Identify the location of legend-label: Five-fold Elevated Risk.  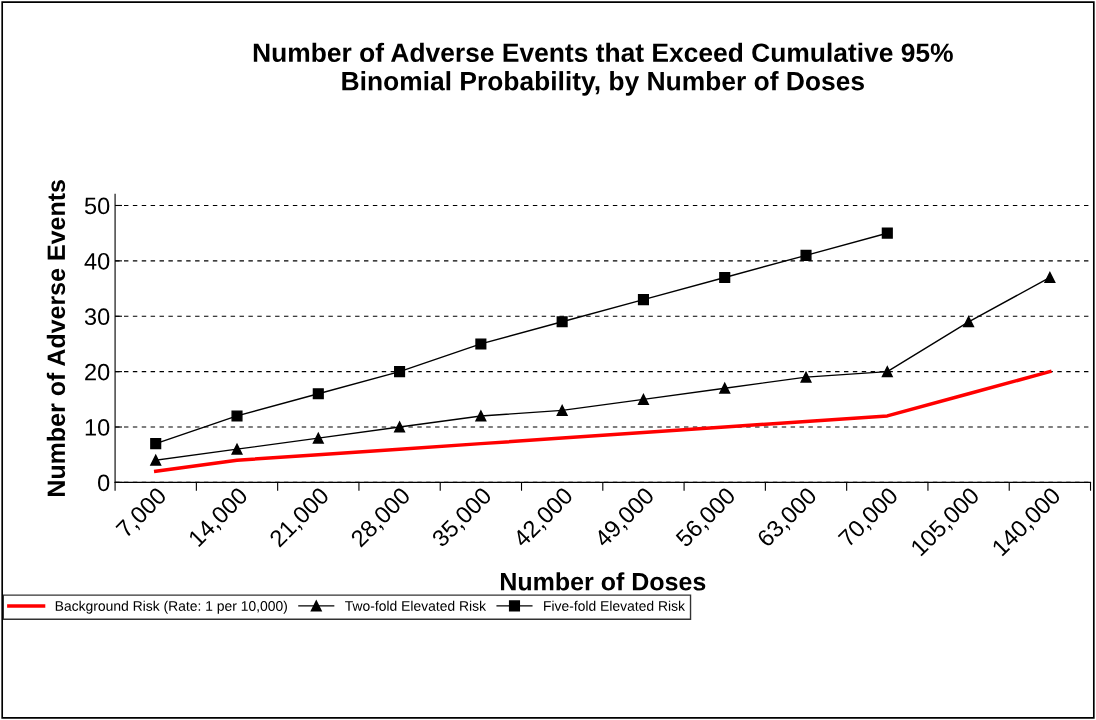
(614, 605).